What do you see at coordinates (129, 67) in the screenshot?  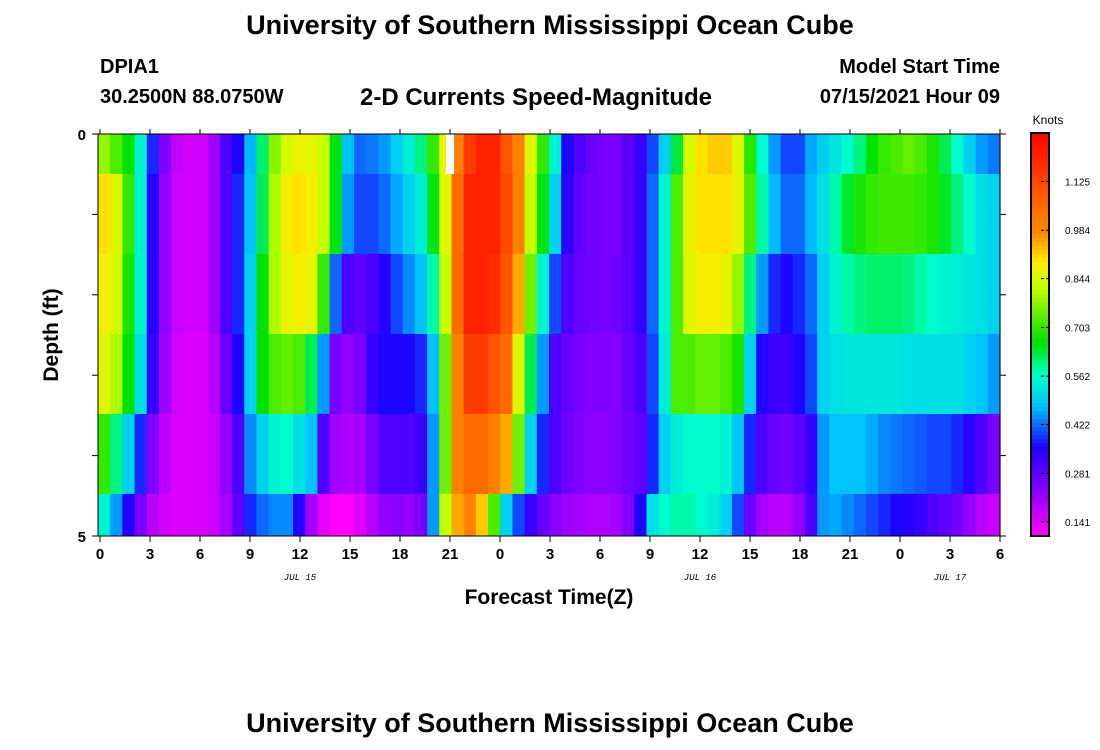 I see `station-id: DPIA1` at bounding box center [129, 67].